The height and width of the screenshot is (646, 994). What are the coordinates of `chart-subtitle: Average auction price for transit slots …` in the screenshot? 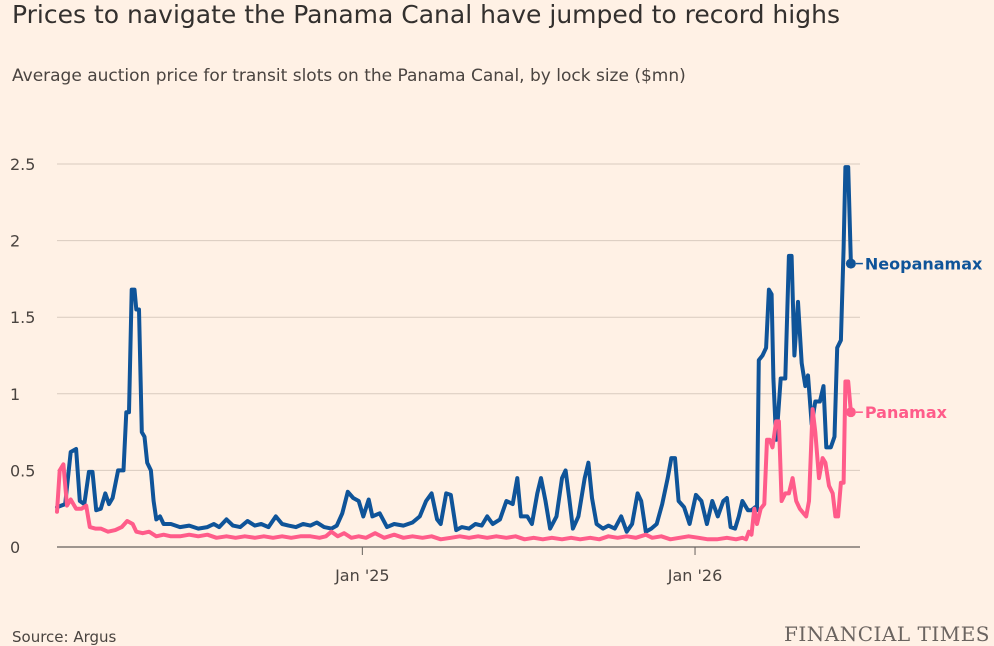 It's located at (349, 76).